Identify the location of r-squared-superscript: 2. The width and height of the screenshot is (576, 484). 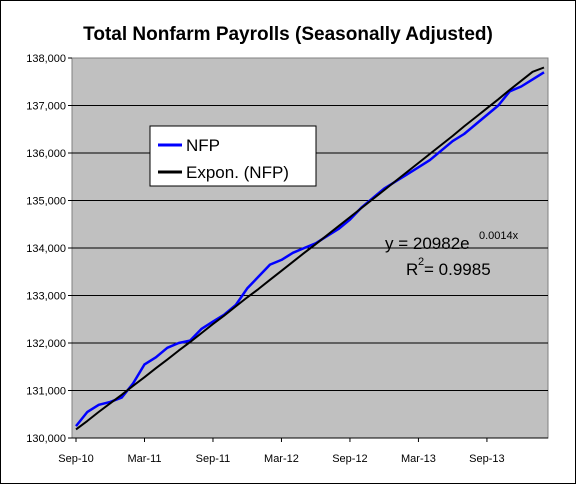
(421, 262).